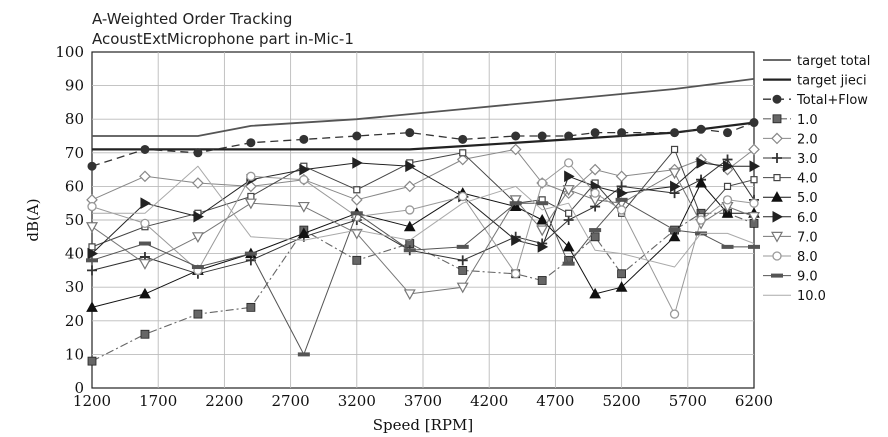 The height and width of the screenshot is (437, 888). Describe the element at coordinates (815, 100) in the screenshot. I see `legend-item: Total+Flow` at that location.